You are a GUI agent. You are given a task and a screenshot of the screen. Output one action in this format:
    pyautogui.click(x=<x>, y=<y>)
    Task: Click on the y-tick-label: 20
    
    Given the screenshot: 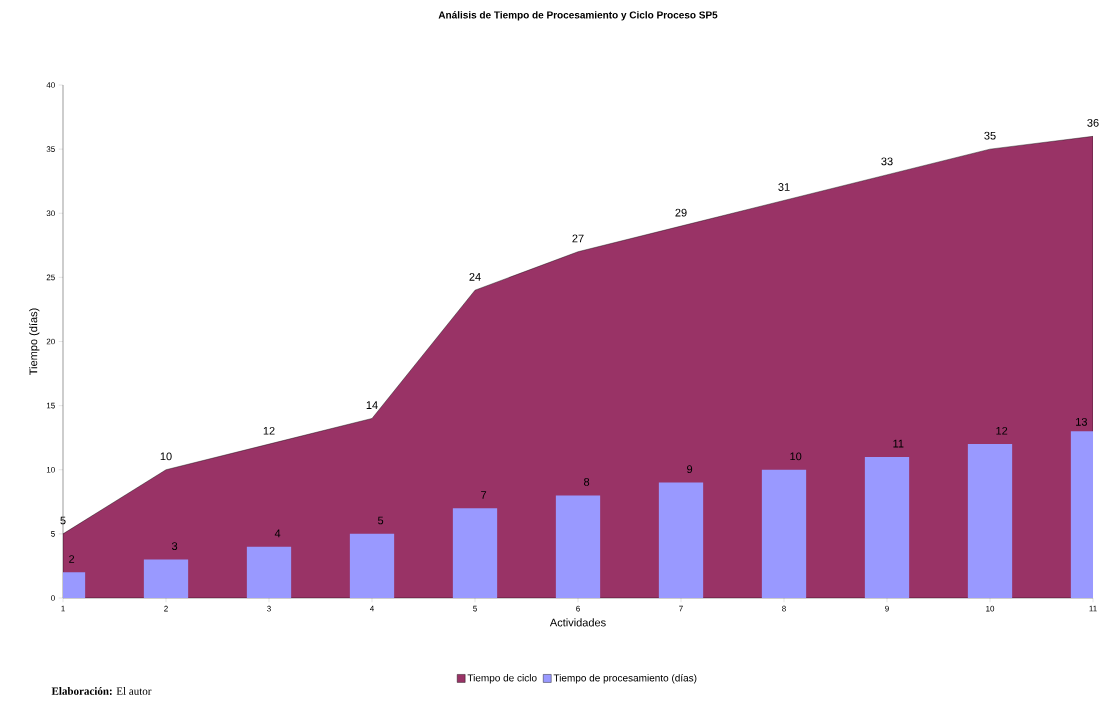 What is the action you would take?
    pyautogui.click(x=50, y=341)
    